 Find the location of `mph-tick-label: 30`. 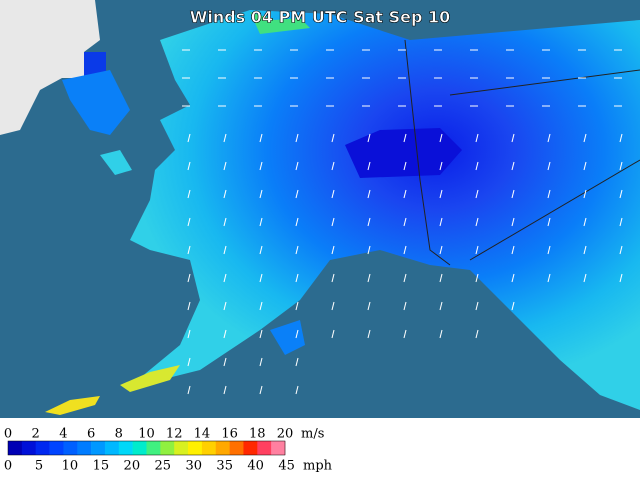

mph-tick-label: 30 is located at coordinates (193, 466).